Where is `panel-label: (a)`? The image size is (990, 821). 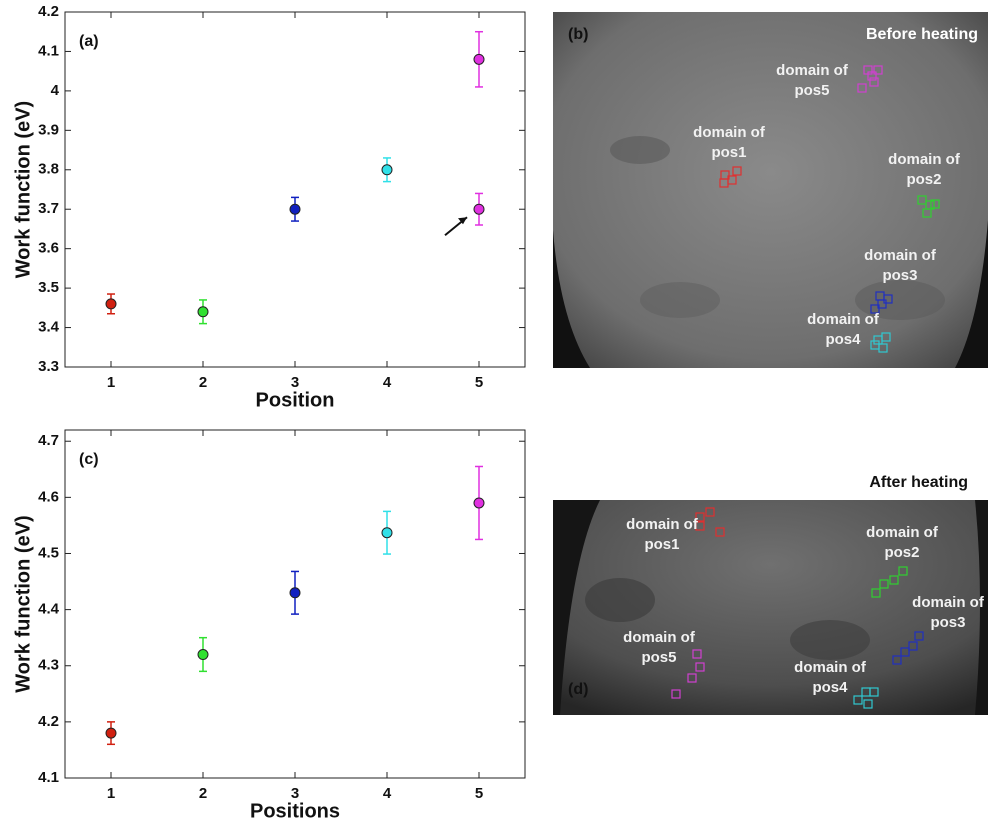
panel-label: (a) is located at coordinates (89, 41).